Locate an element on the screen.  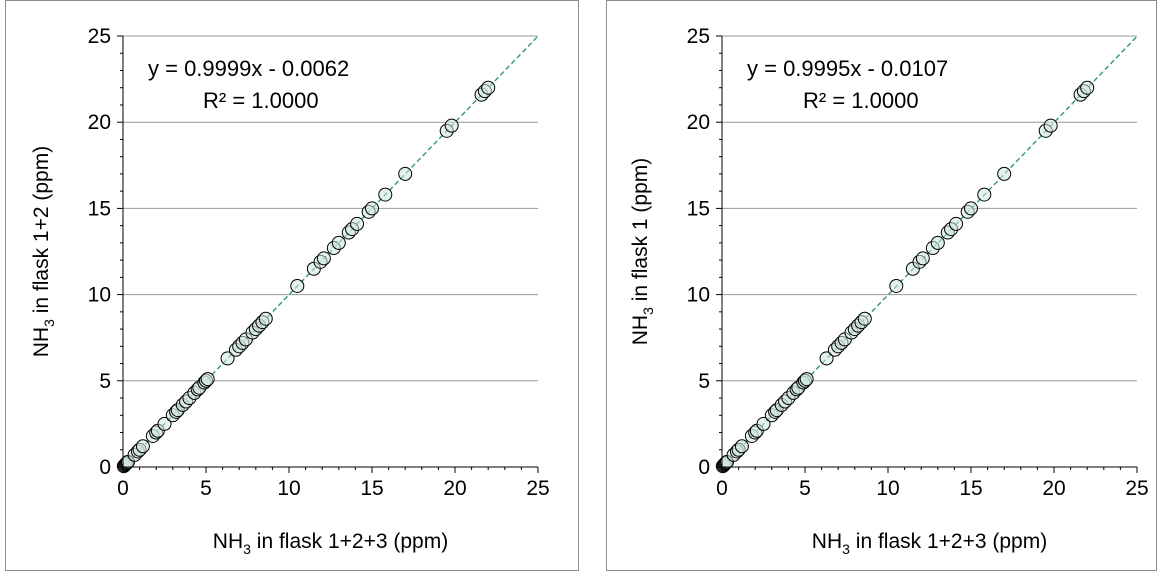
y-axis-label-suffix: in flask 1 (ppm) is located at coordinates (640, 232).